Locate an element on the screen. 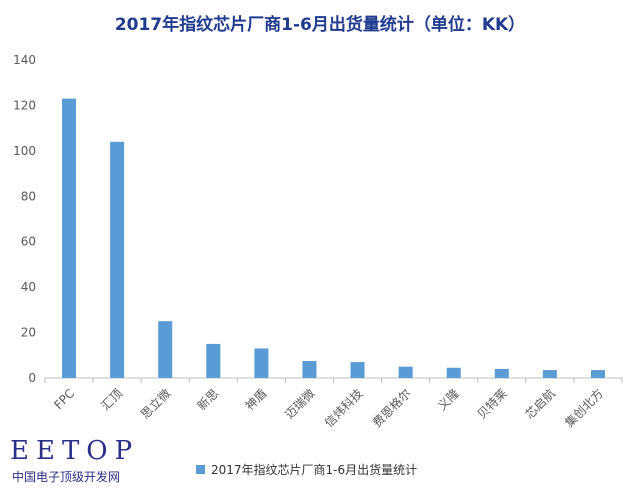  x-tick-label: 义隆 is located at coordinates (448, 400).